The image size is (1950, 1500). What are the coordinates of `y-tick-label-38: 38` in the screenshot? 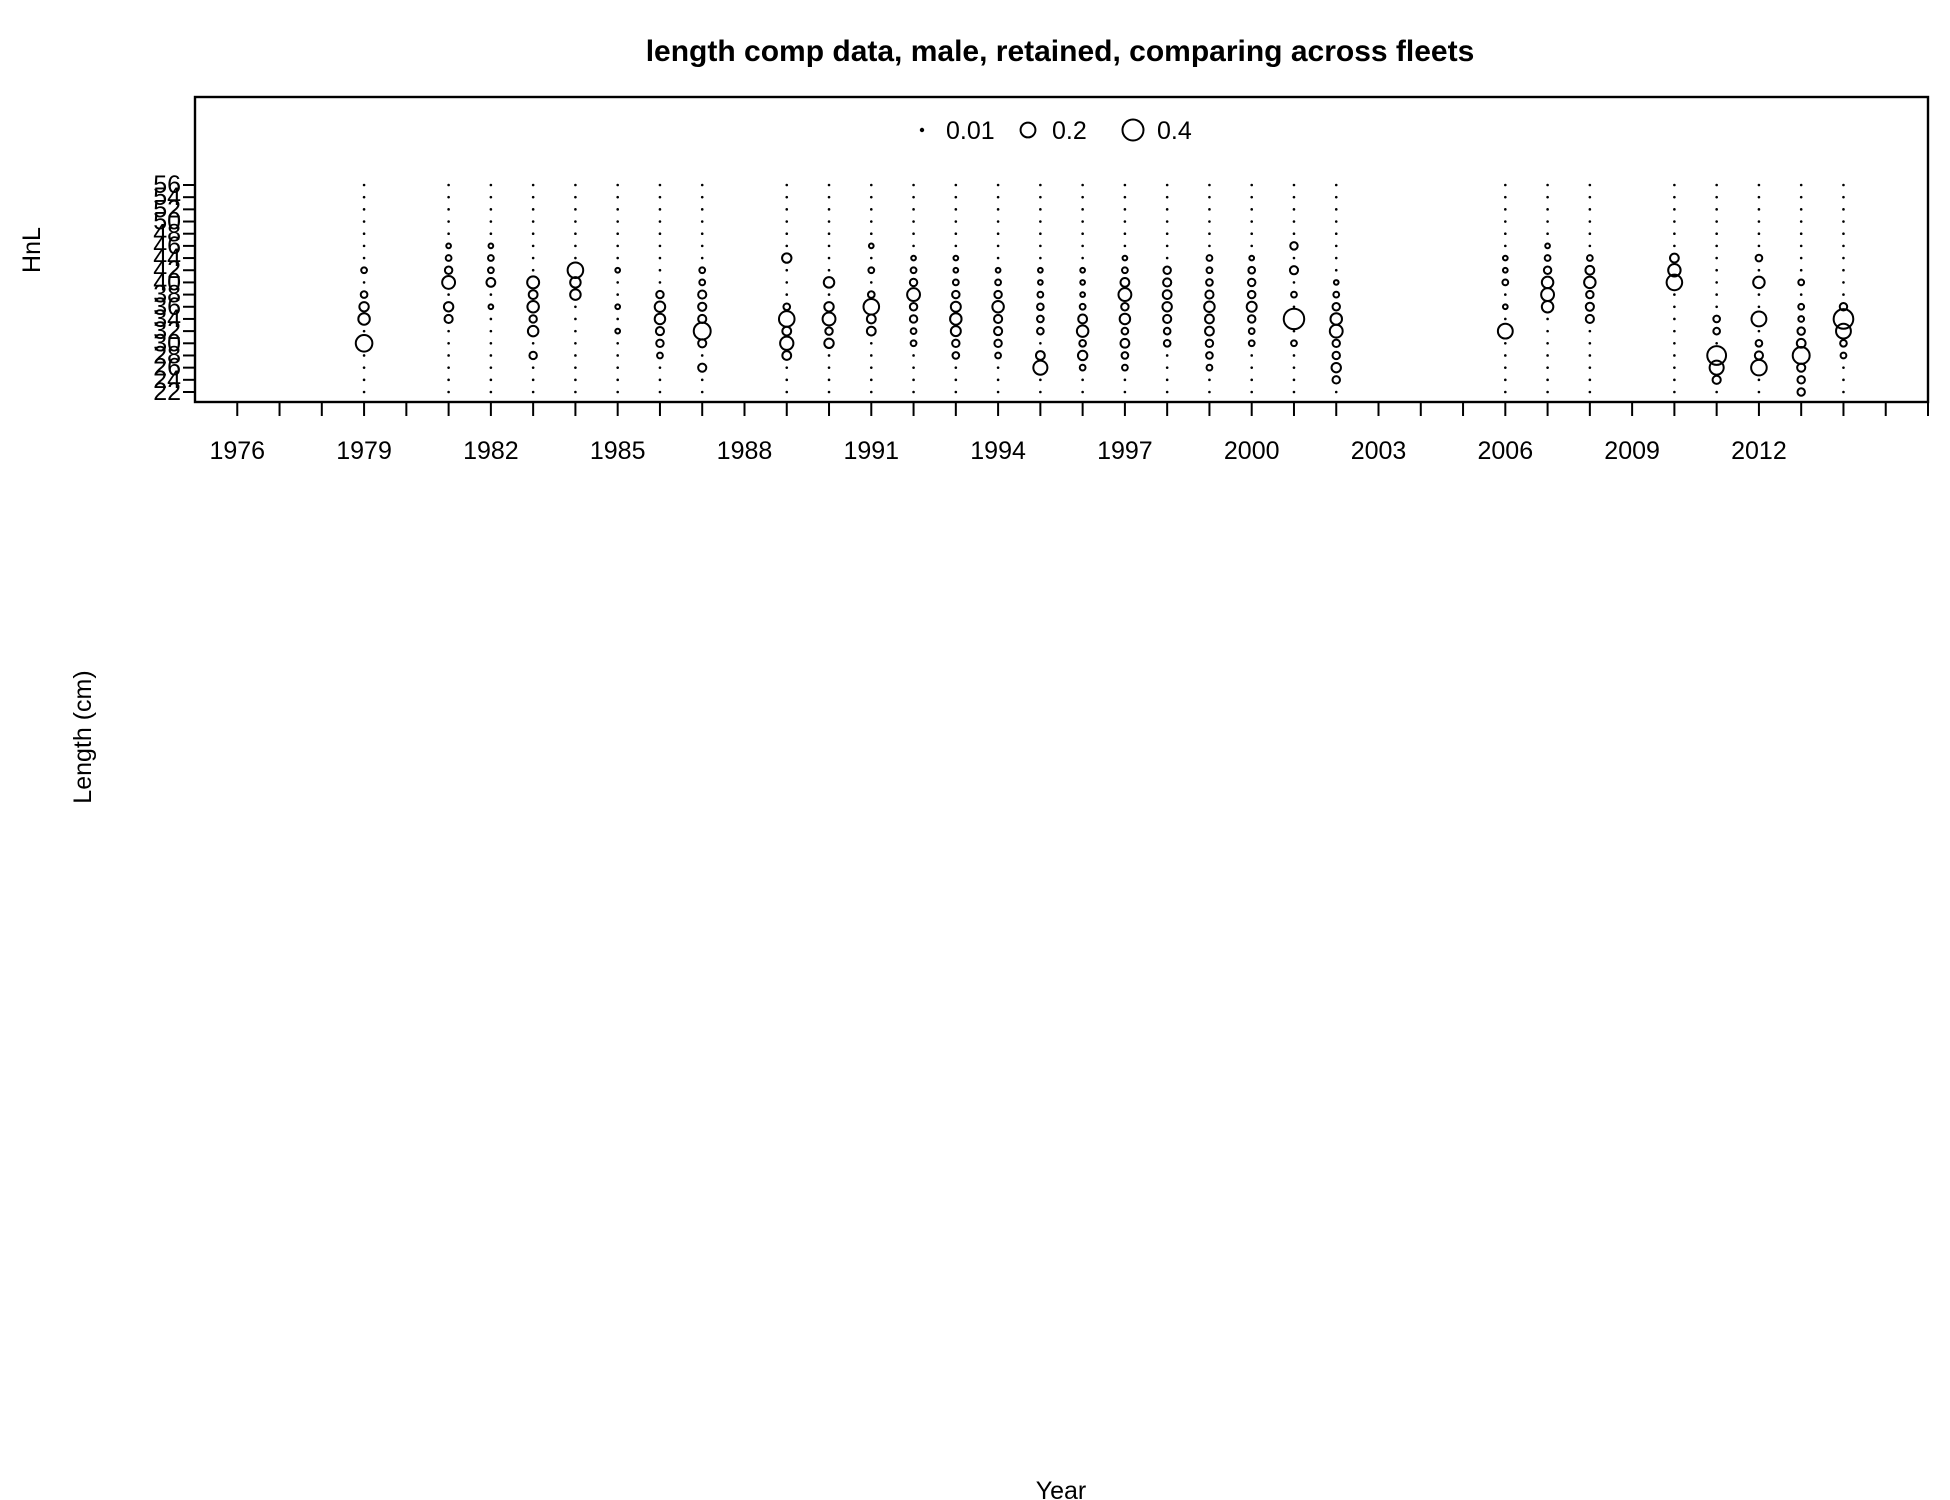 It's located at (167, 295).